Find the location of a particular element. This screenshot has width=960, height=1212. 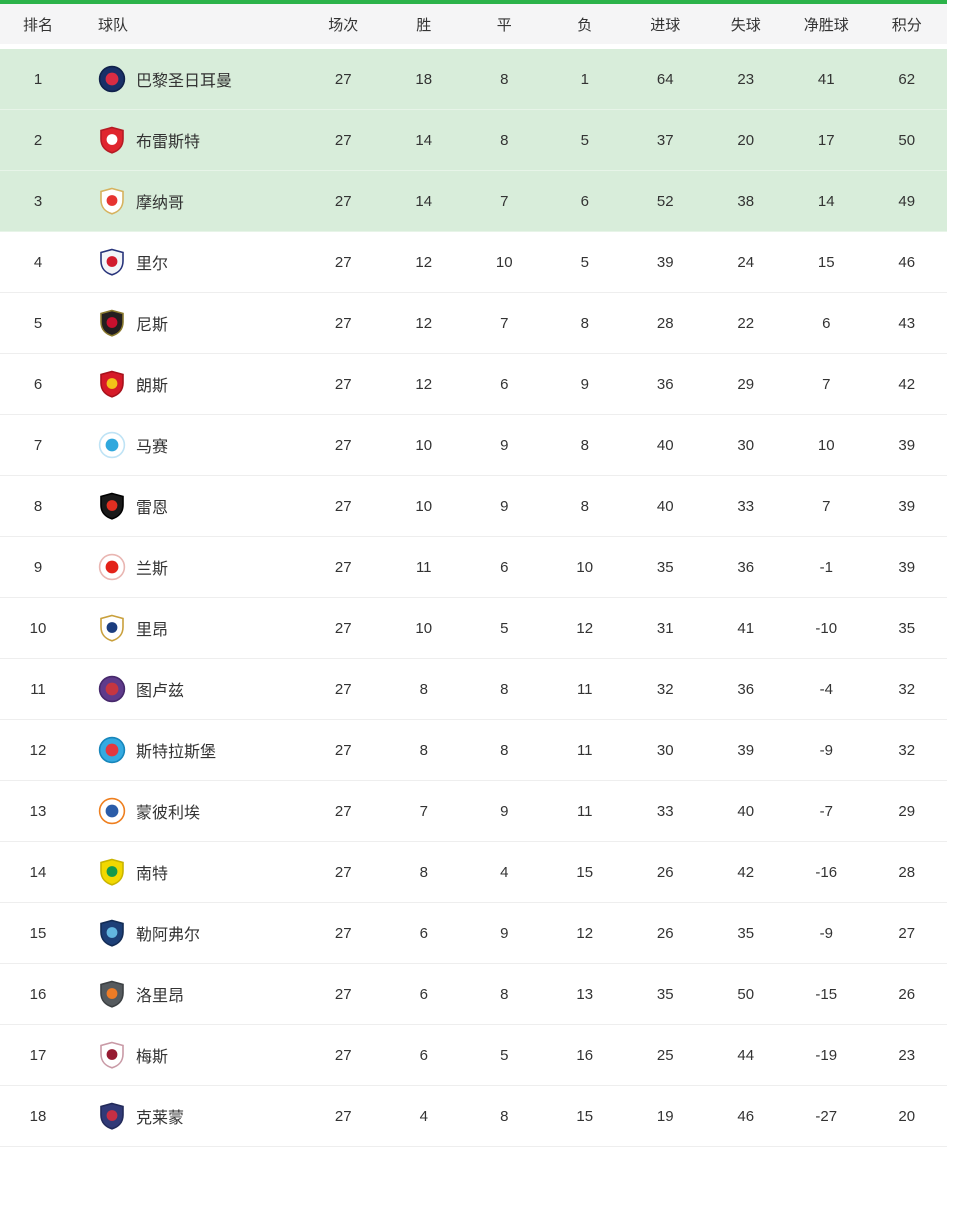

team-link: 里尔 is located at coordinates (189, 262).